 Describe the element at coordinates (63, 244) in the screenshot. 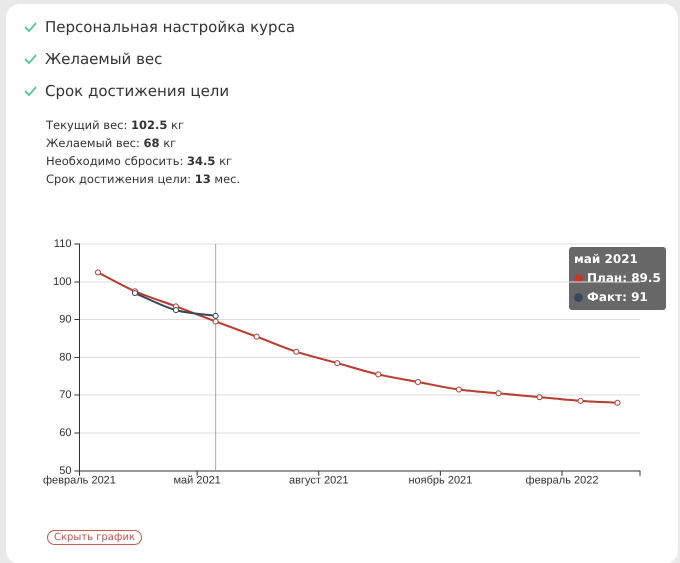

I see `y-tick-label: 110` at that location.